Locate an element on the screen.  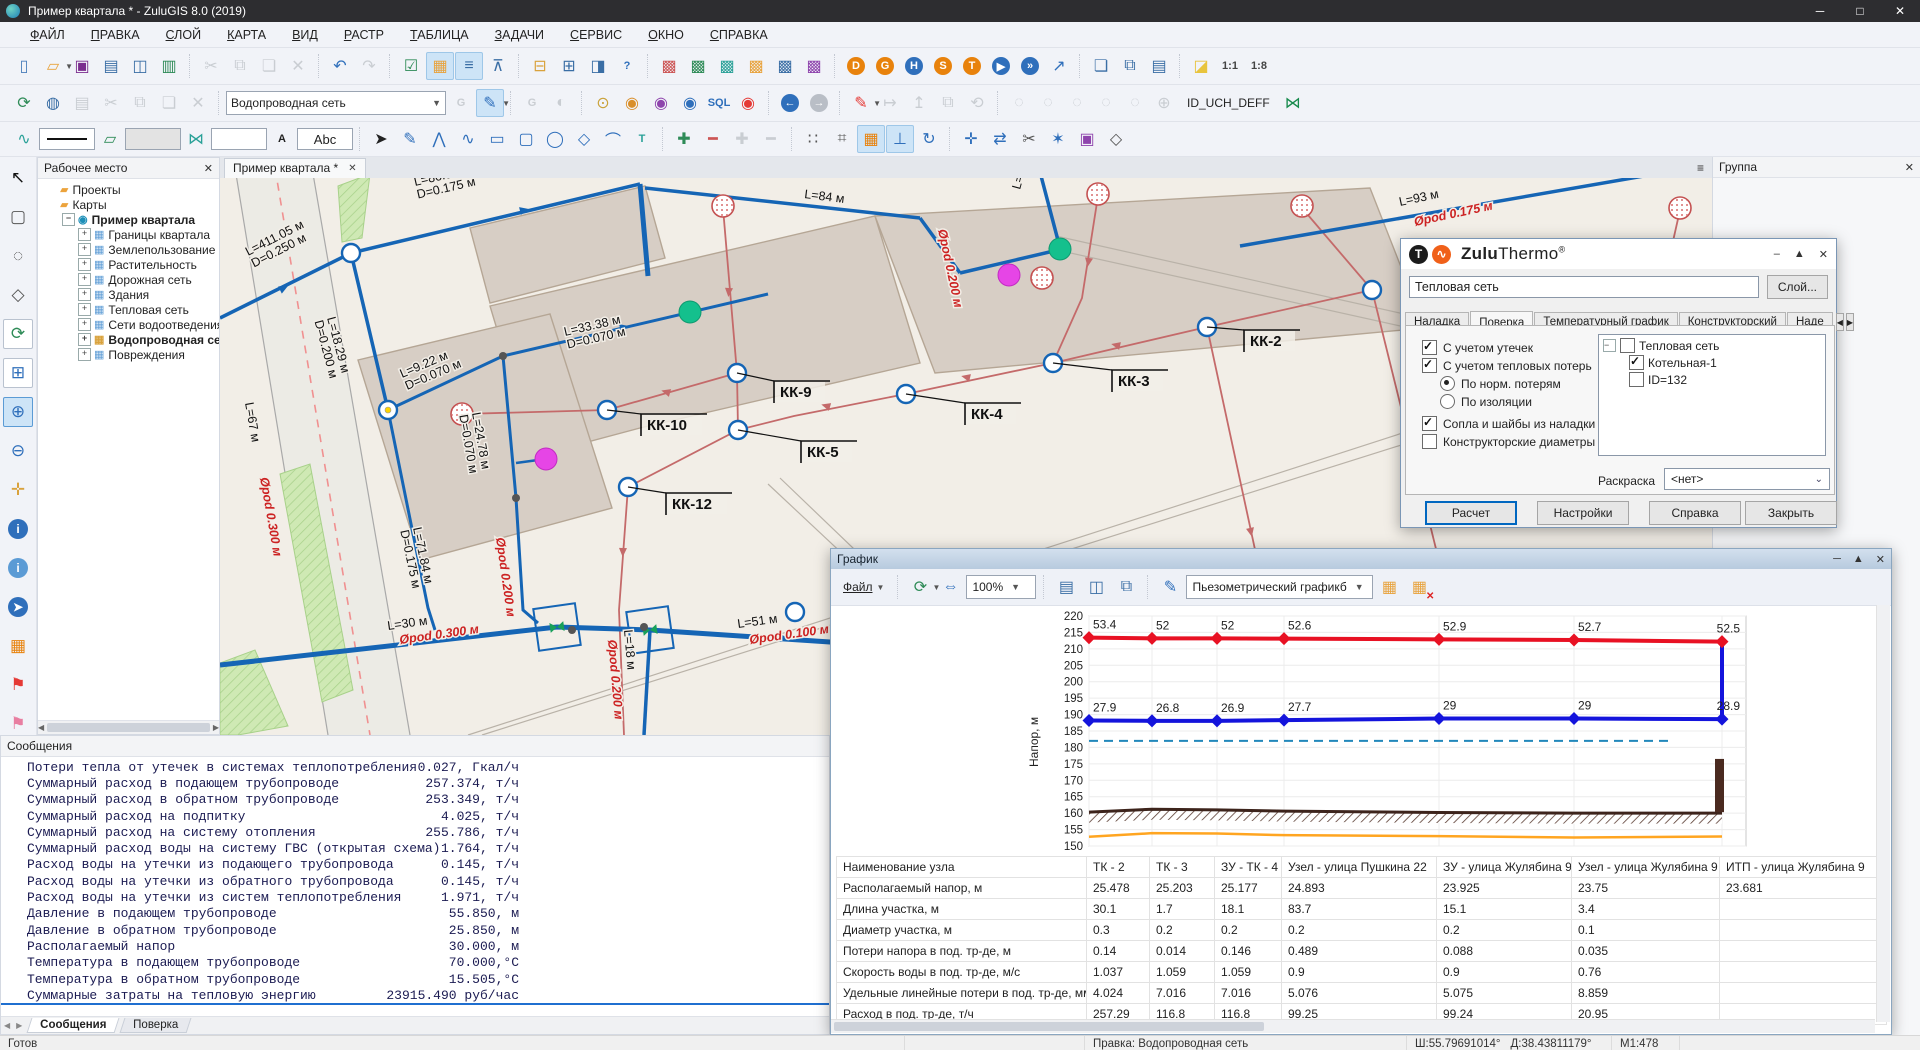
map-tab: Пример квартала * ✕ is located at coordinates (295, 167).